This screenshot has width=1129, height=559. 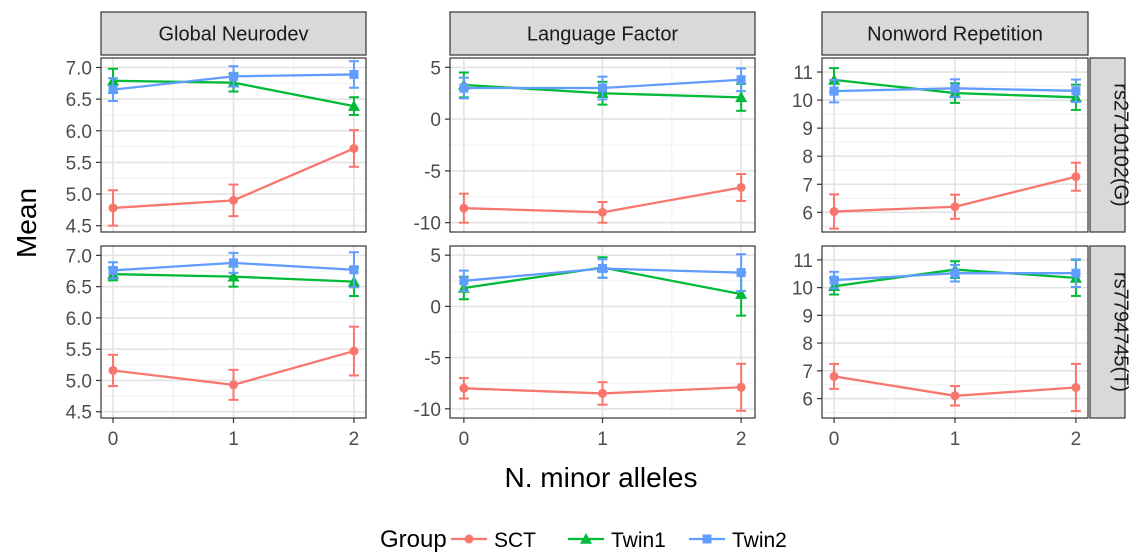 What do you see at coordinates (1119, 144) in the screenshot?
I see `row-strip-label: rs2710102(G)` at bounding box center [1119, 144].